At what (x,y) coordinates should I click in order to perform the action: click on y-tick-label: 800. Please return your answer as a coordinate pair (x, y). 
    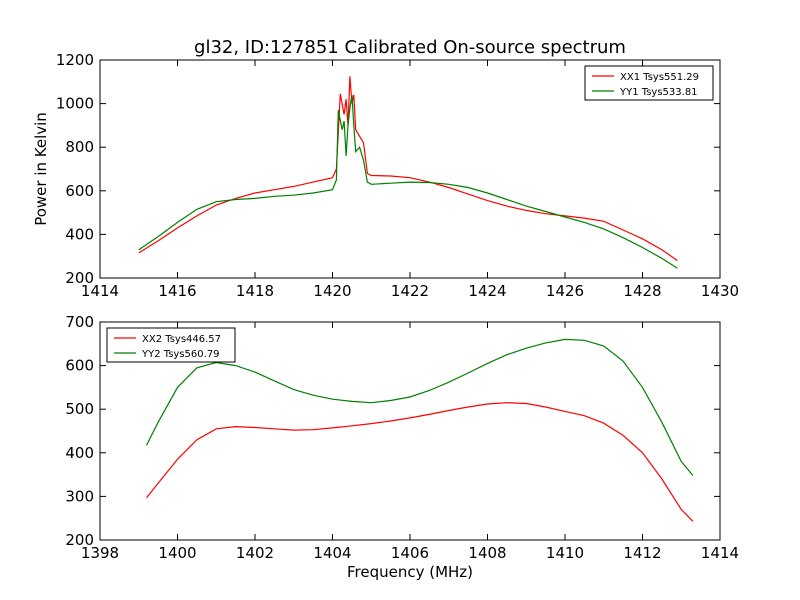
    Looking at the image, I should click on (79, 147).